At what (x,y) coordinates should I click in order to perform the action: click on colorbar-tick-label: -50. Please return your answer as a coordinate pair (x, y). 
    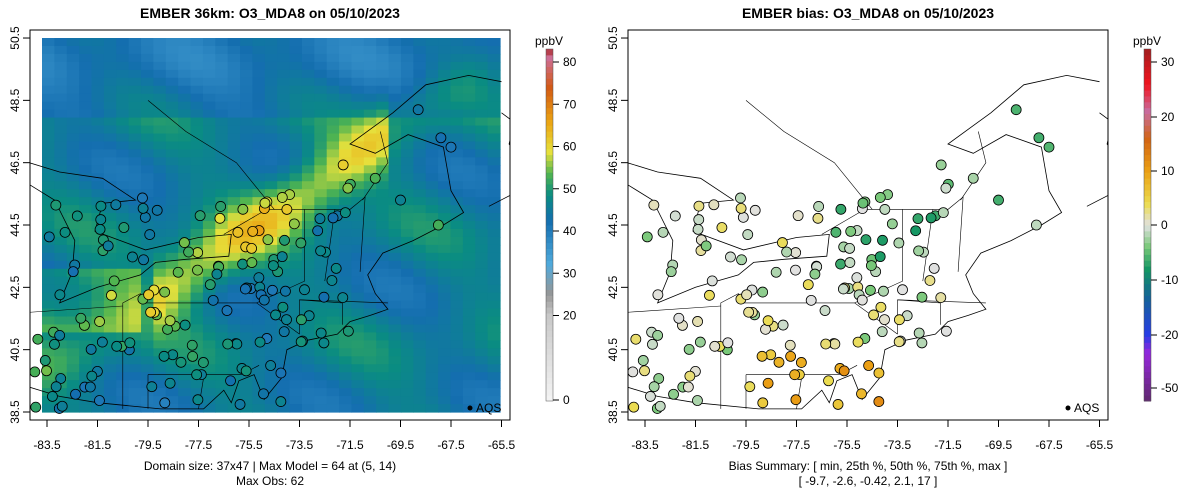
    Looking at the image, I should click on (1170, 388).